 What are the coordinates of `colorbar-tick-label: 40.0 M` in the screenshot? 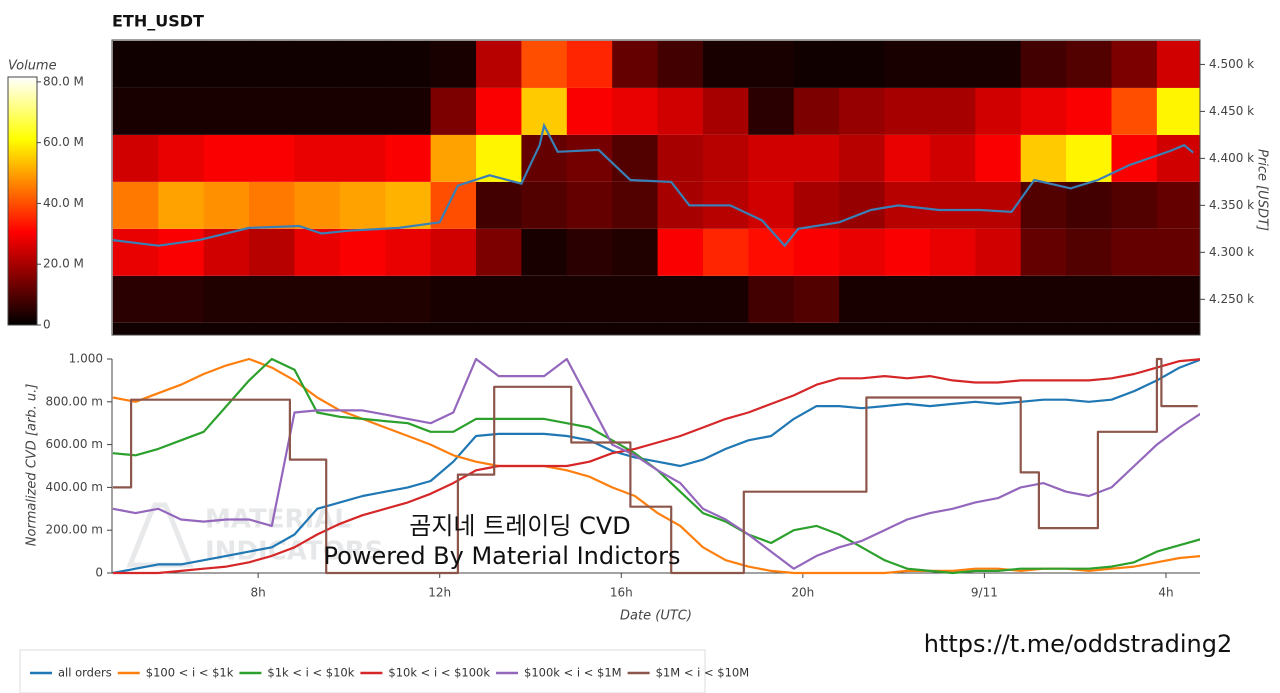 It's located at (63, 203).